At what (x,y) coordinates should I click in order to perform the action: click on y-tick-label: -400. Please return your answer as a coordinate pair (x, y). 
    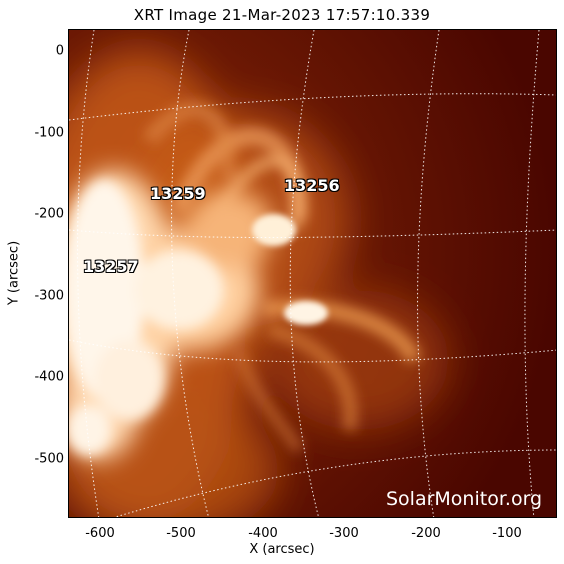
    Looking at the image, I should click on (49, 377).